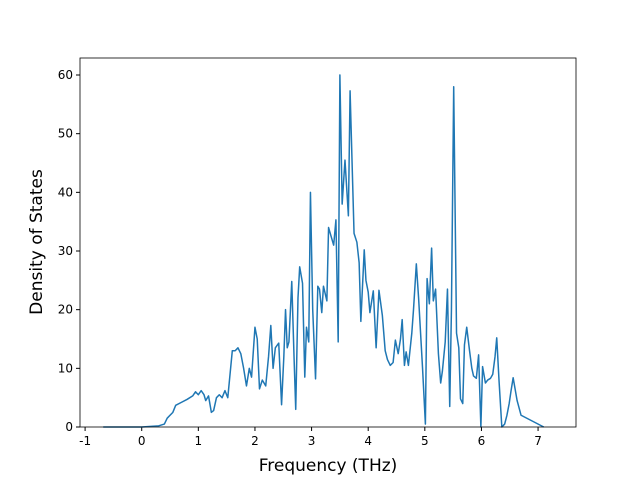 The width and height of the screenshot is (640, 480). I want to click on y-tick-label: 40, so click(65, 192).